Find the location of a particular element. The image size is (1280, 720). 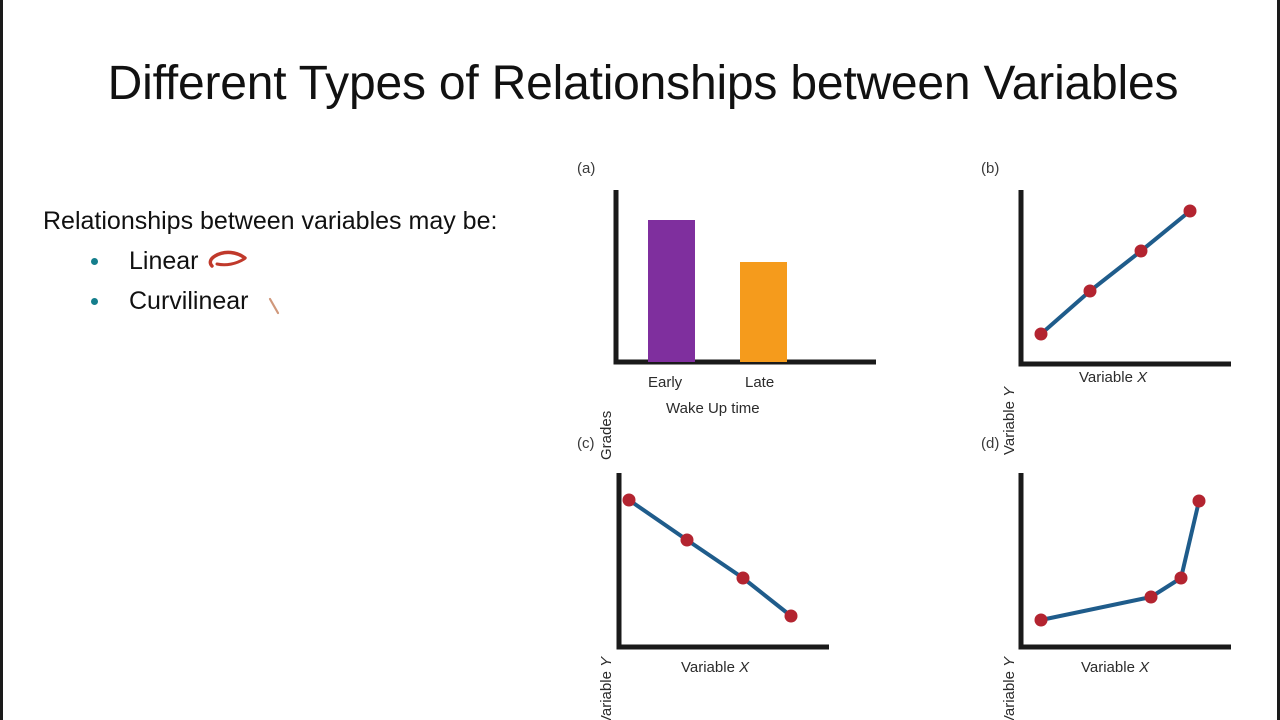

bar-early is located at coordinates (671, 291).